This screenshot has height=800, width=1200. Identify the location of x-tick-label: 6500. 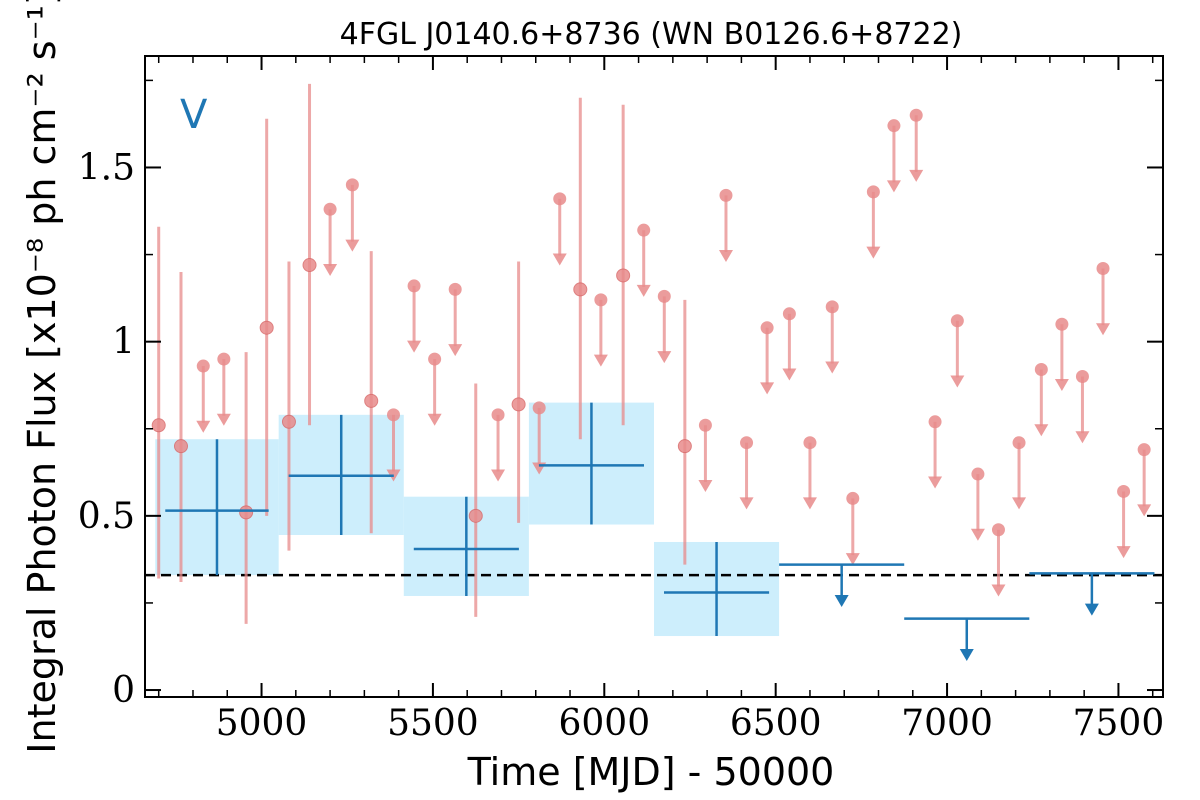
(776, 723).